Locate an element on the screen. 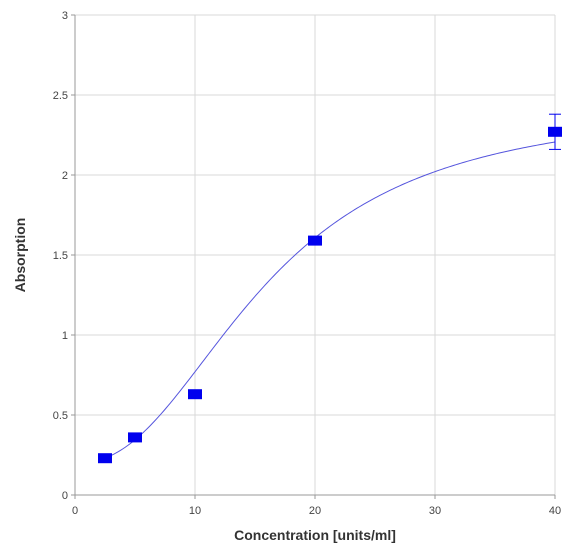 This screenshot has width=562, height=544. x-axis-title: Concentration [units/ml] is located at coordinates (315, 535).